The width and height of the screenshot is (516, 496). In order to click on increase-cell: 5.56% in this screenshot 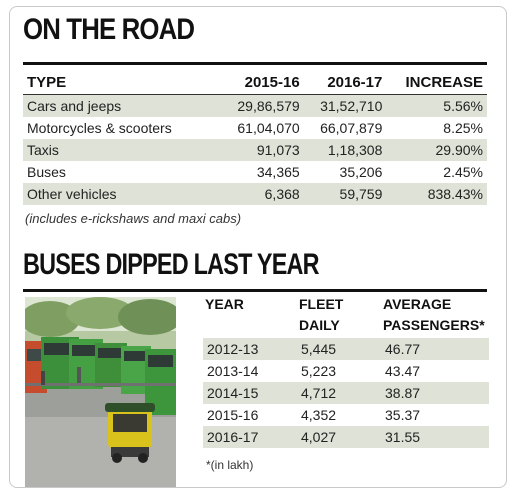, I will do `click(436, 105)`.